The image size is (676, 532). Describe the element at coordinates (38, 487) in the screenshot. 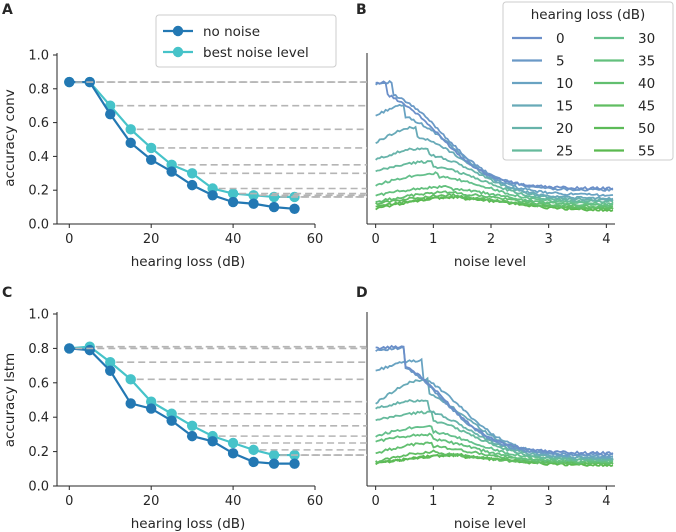

I see `y-tick-label: 0.0` at that location.